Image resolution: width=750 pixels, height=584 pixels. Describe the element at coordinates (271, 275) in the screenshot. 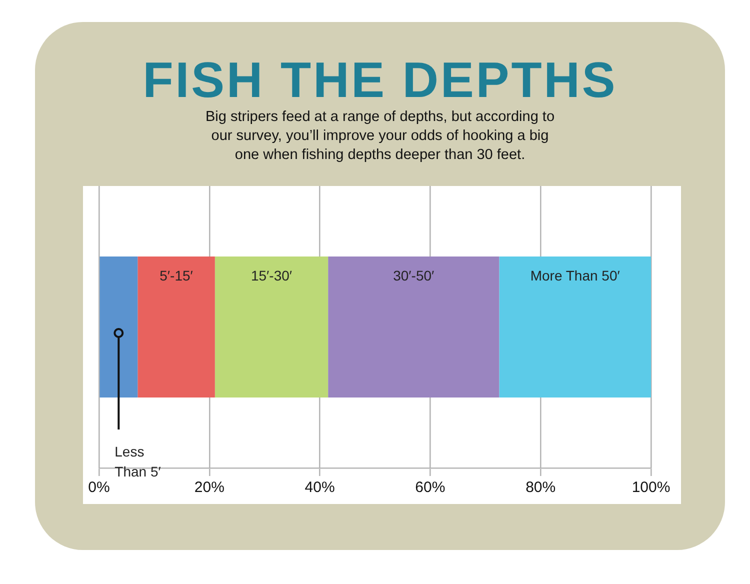

I see `series-label: 15′-30′` at that location.